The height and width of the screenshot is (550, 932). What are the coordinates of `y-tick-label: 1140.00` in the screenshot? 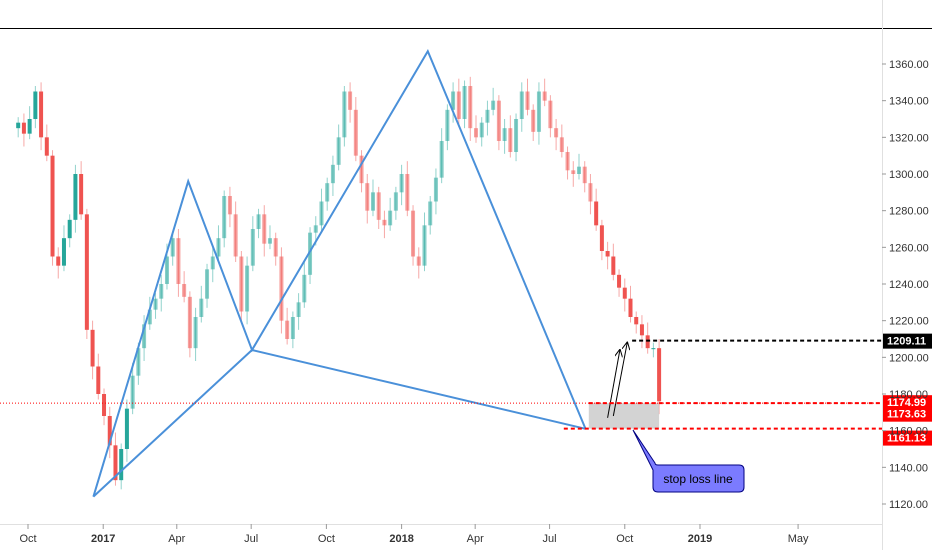 It's located at (908, 468).